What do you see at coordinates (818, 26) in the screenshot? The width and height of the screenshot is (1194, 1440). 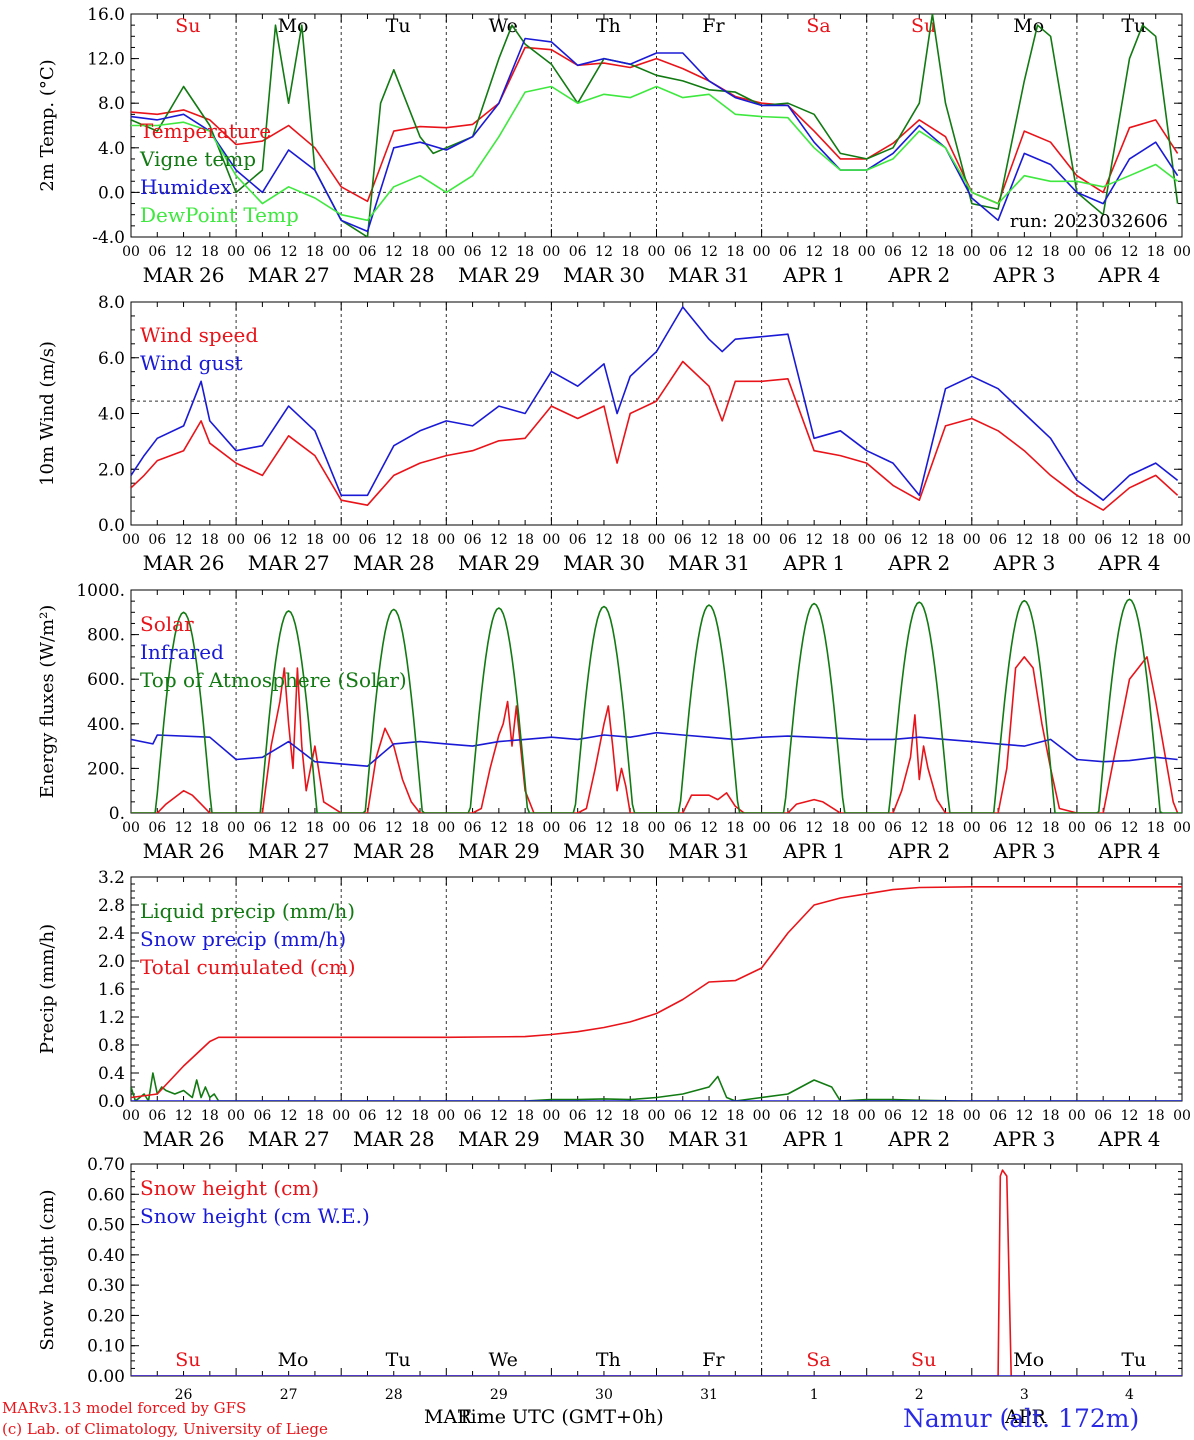 I see `weekday-label: Sa` at bounding box center [818, 26].